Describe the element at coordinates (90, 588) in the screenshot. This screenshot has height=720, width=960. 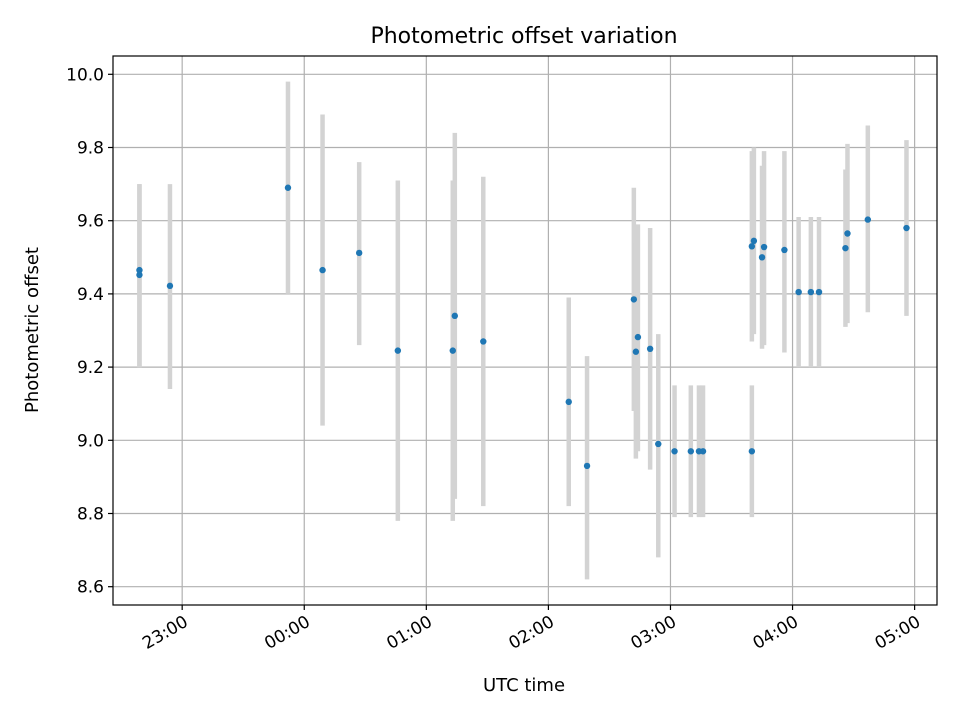
I see `y-tick-label: 8.6` at that location.